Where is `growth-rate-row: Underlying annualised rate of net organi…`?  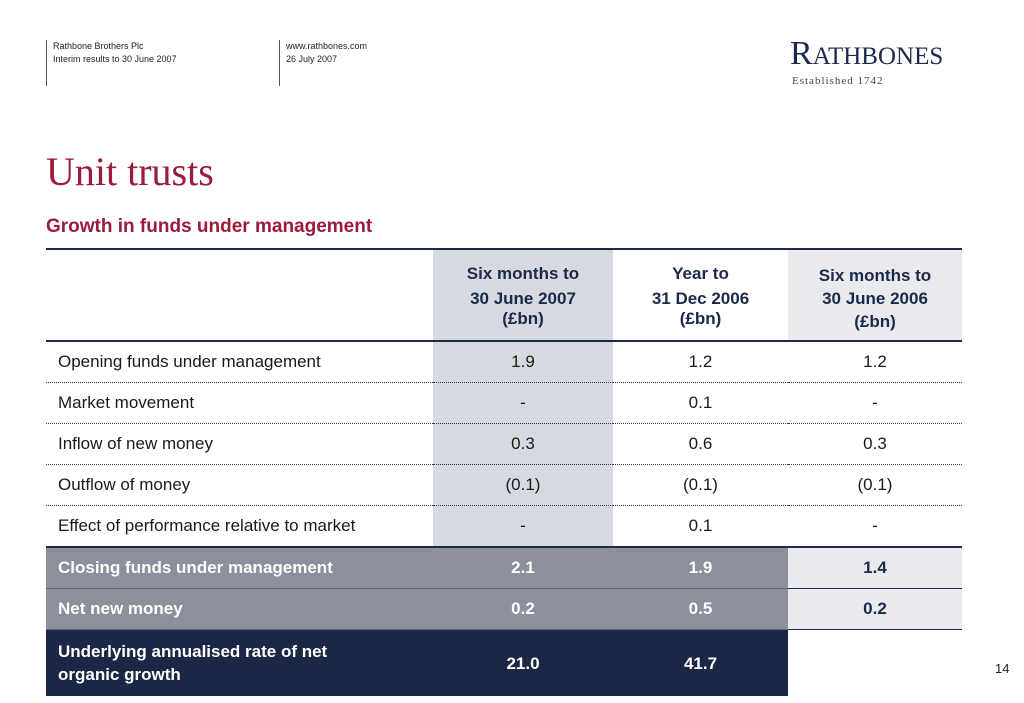
growth-rate-row: Underlying annualised rate of net organi… is located at coordinates (504, 662).